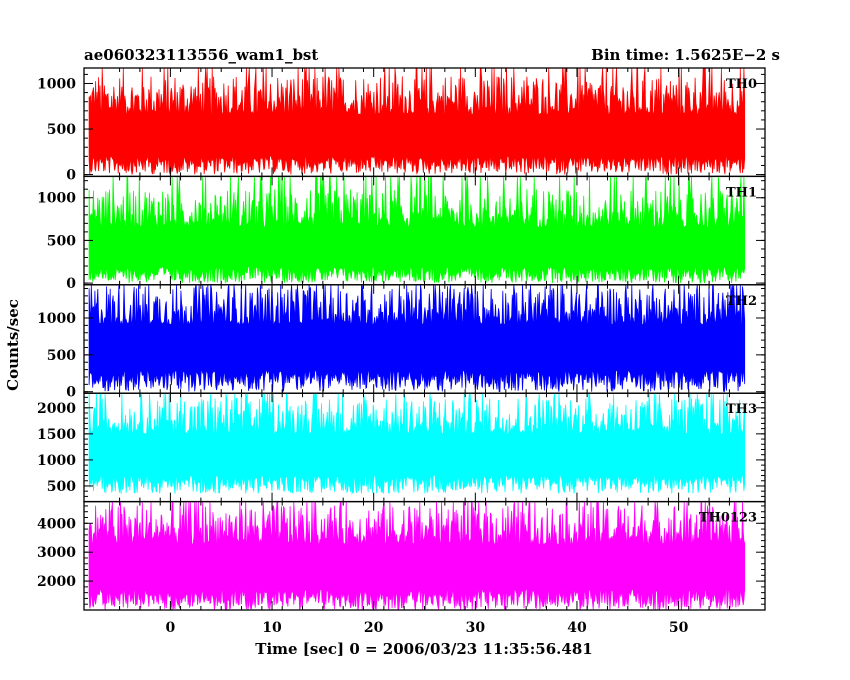 The image size is (850, 680). I want to click on y-tick-label: 4000, so click(56, 524).